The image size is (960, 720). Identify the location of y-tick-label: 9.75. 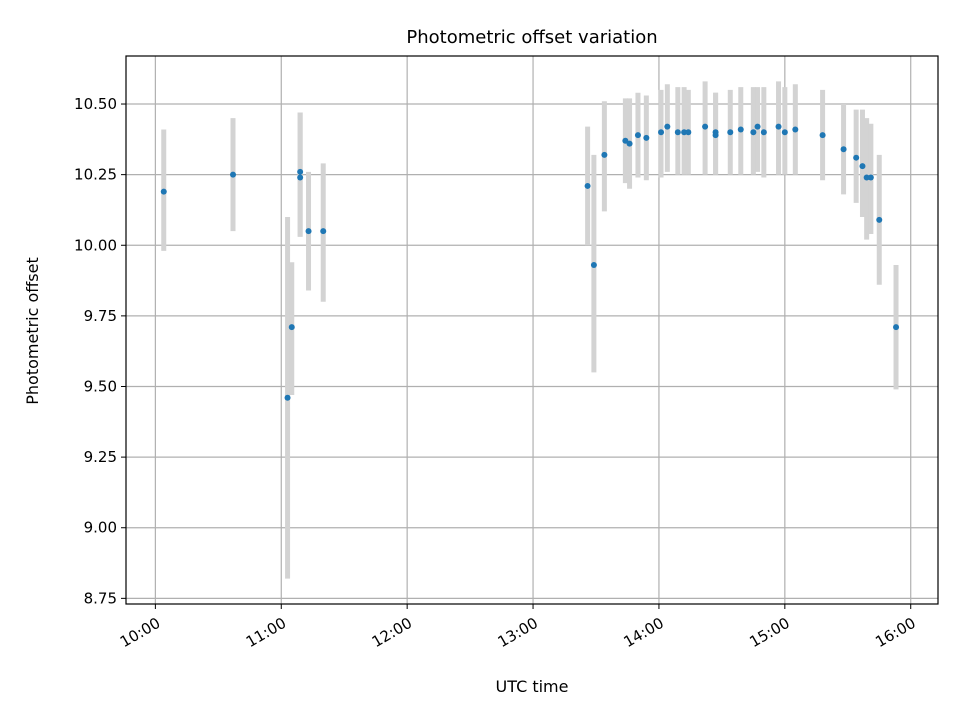
(100, 316).